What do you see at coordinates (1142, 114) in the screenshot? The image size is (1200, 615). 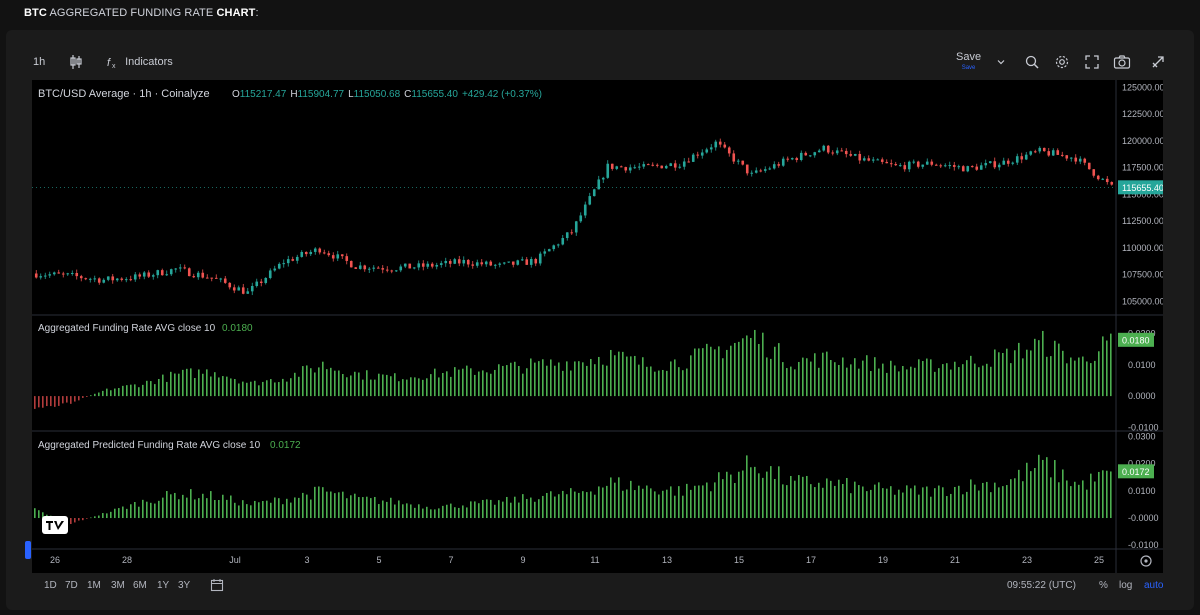 I see `price-tick-label: 122500.00` at bounding box center [1142, 114].